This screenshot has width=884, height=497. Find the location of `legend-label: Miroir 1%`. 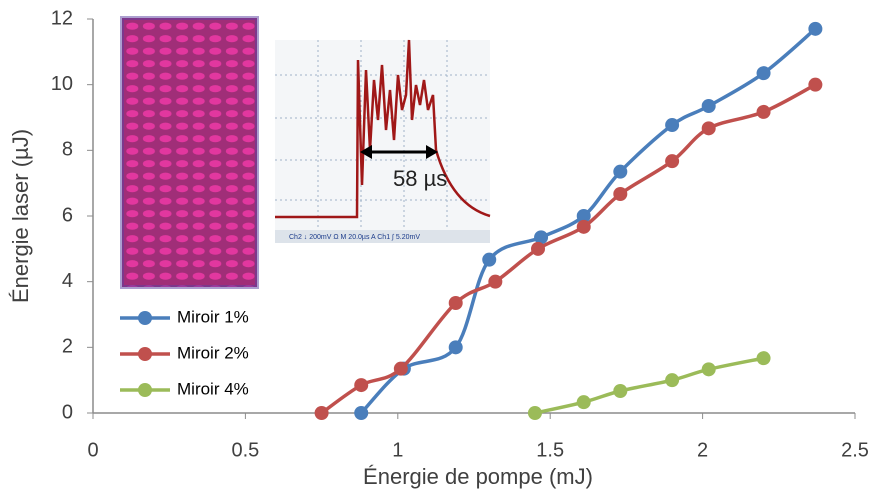

legend-label: Miroir 1% is located at coordinates (213, 316).